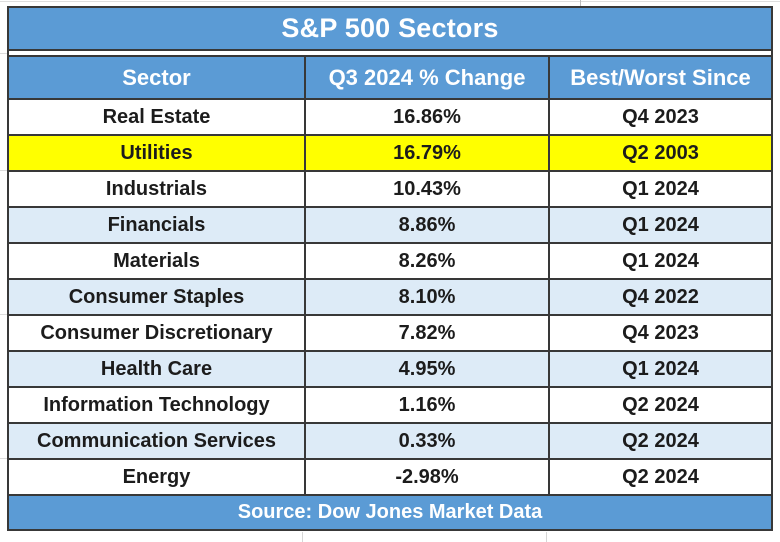 Image resolution: width=780 pixels, height=542 pixels. I want to click on since-cell: Q2 2003, so click(659, 153).